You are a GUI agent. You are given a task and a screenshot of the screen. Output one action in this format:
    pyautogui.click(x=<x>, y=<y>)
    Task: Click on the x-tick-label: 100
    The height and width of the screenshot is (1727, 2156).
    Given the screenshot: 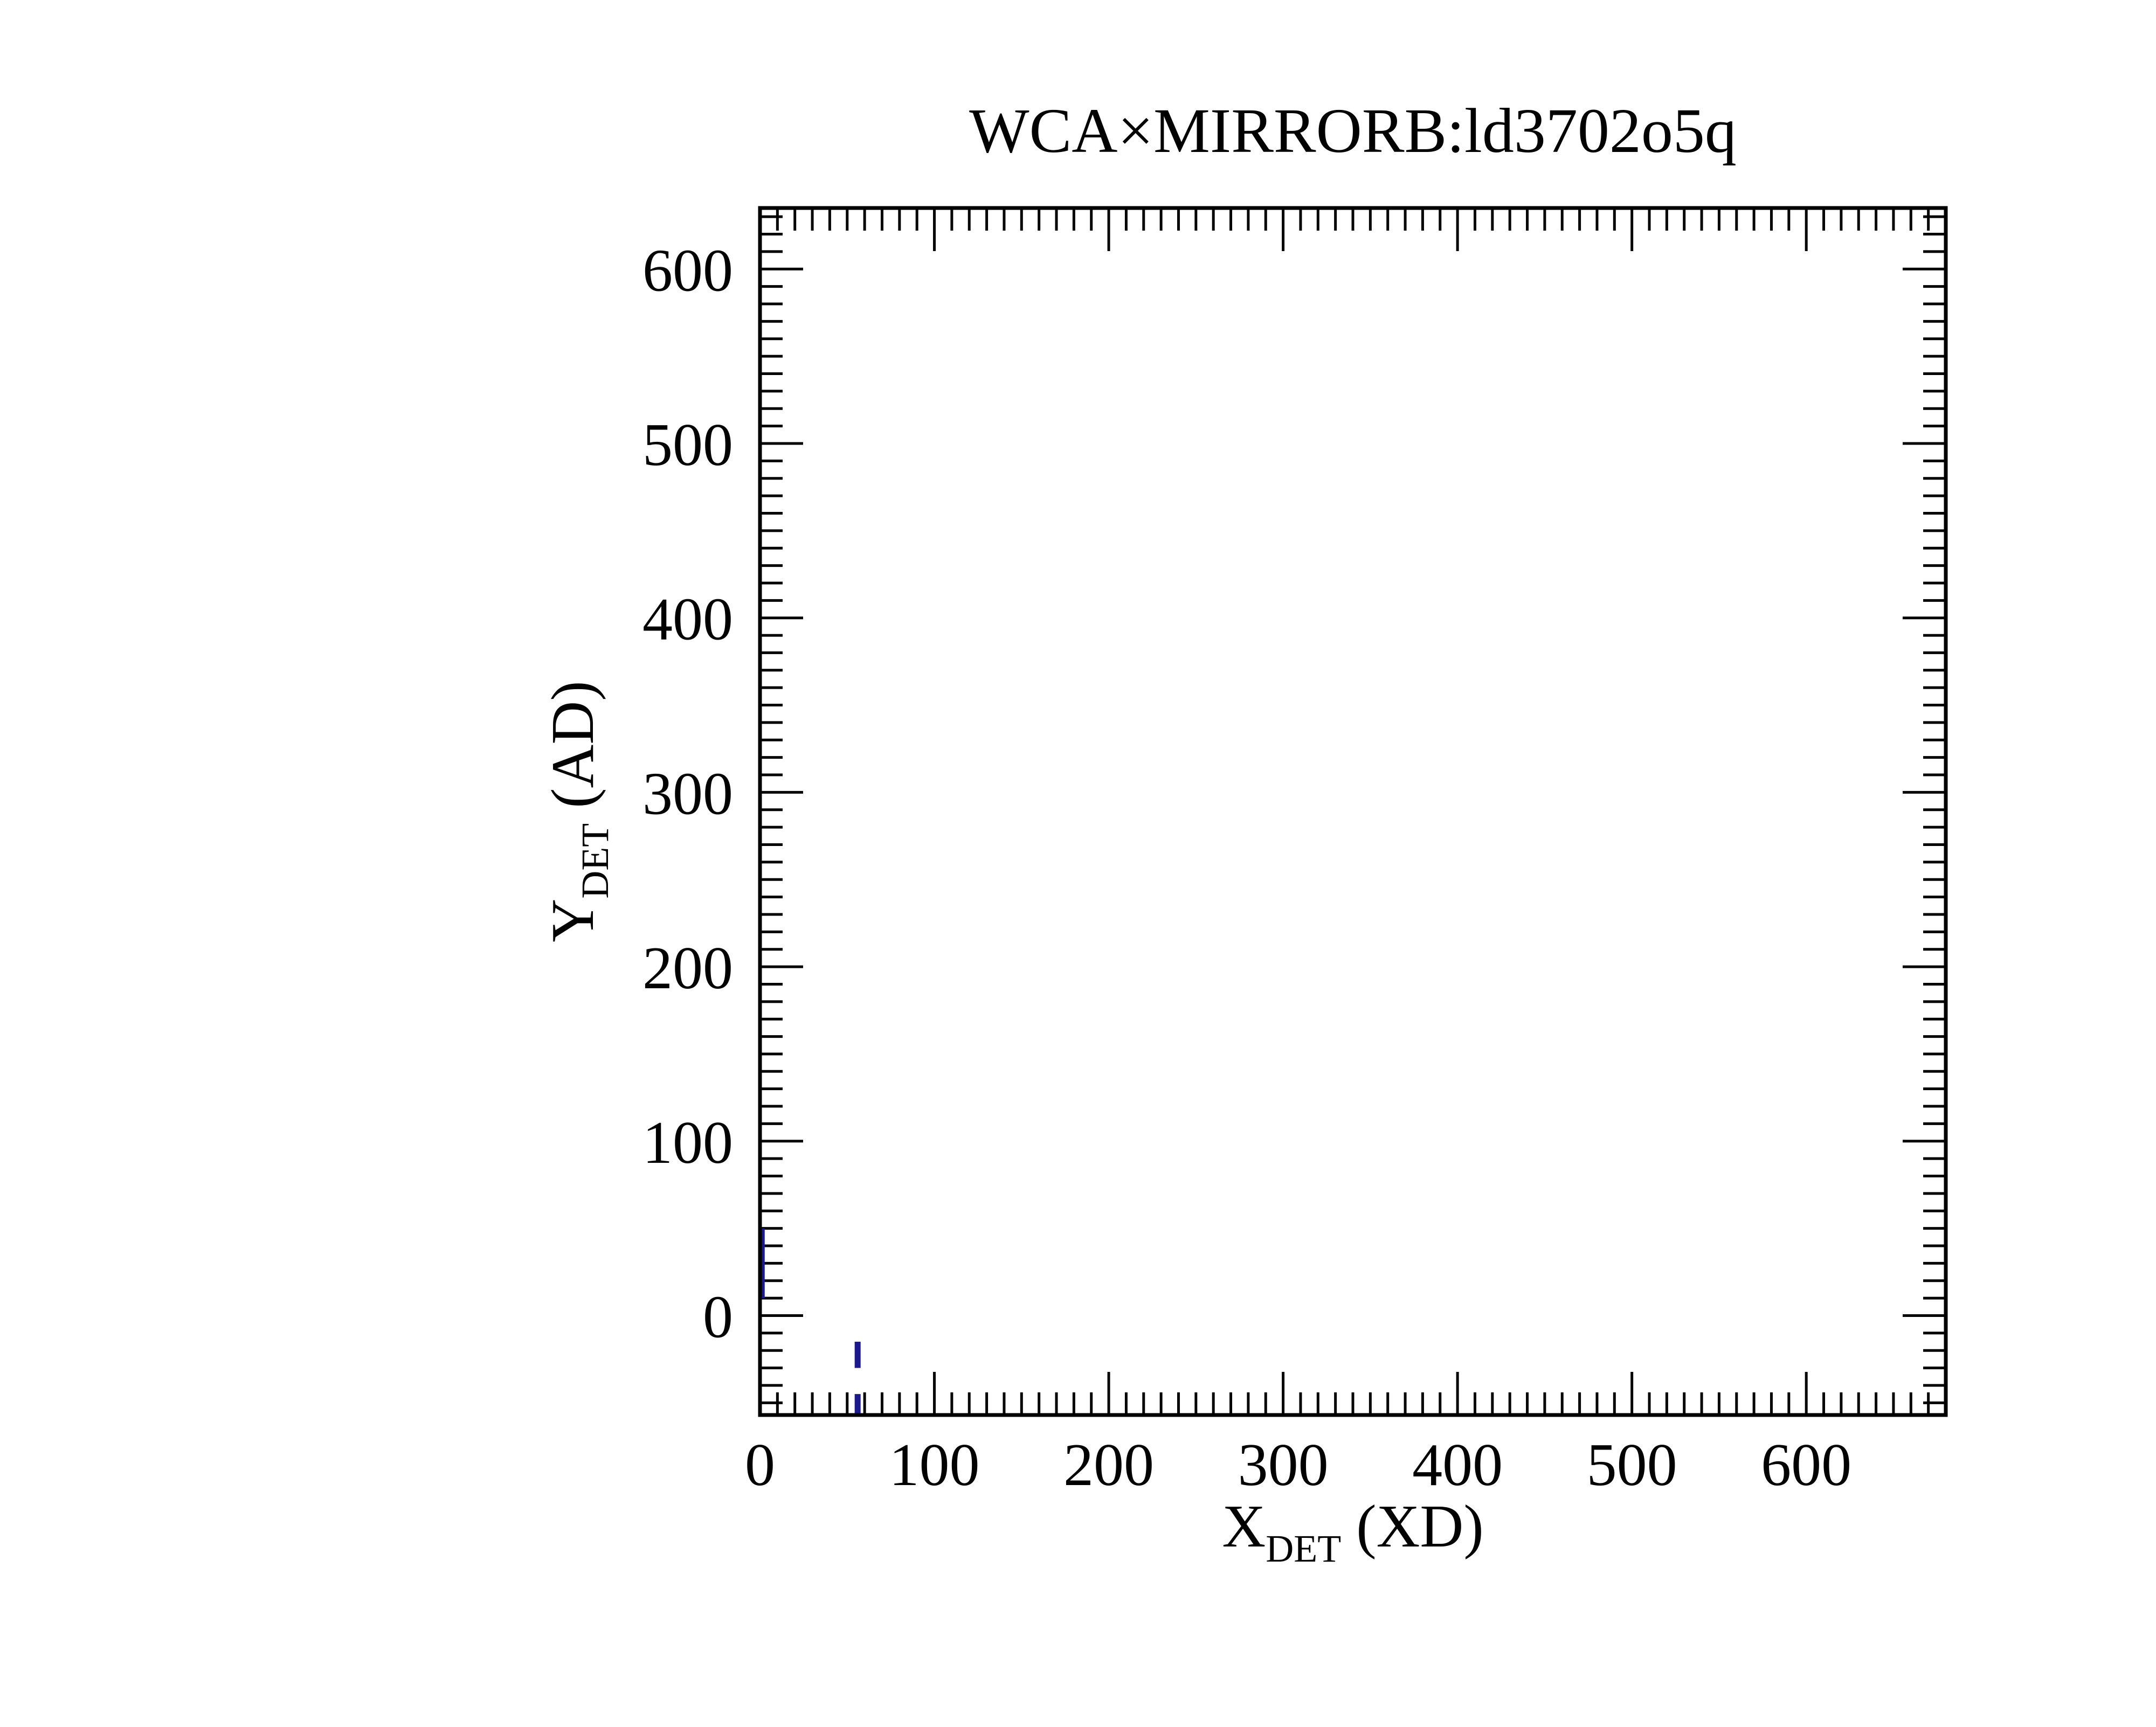 What is the action you would take?
    pyautogui.click(x=934, y=1466)
    